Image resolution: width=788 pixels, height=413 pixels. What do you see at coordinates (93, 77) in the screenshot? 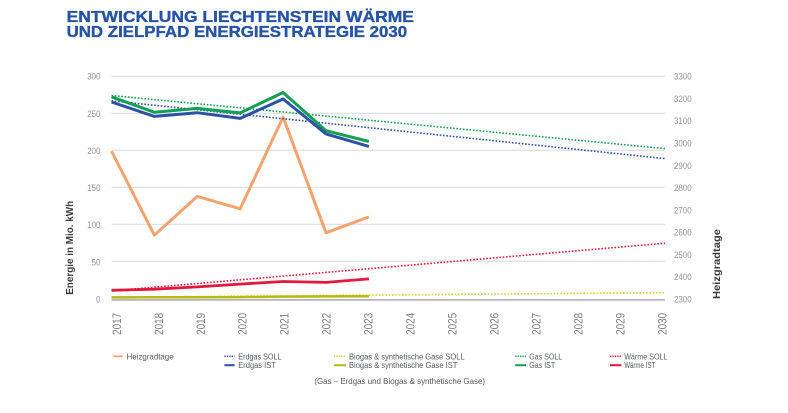
I see `svg-text: 300` at bounding box center [93, 77].